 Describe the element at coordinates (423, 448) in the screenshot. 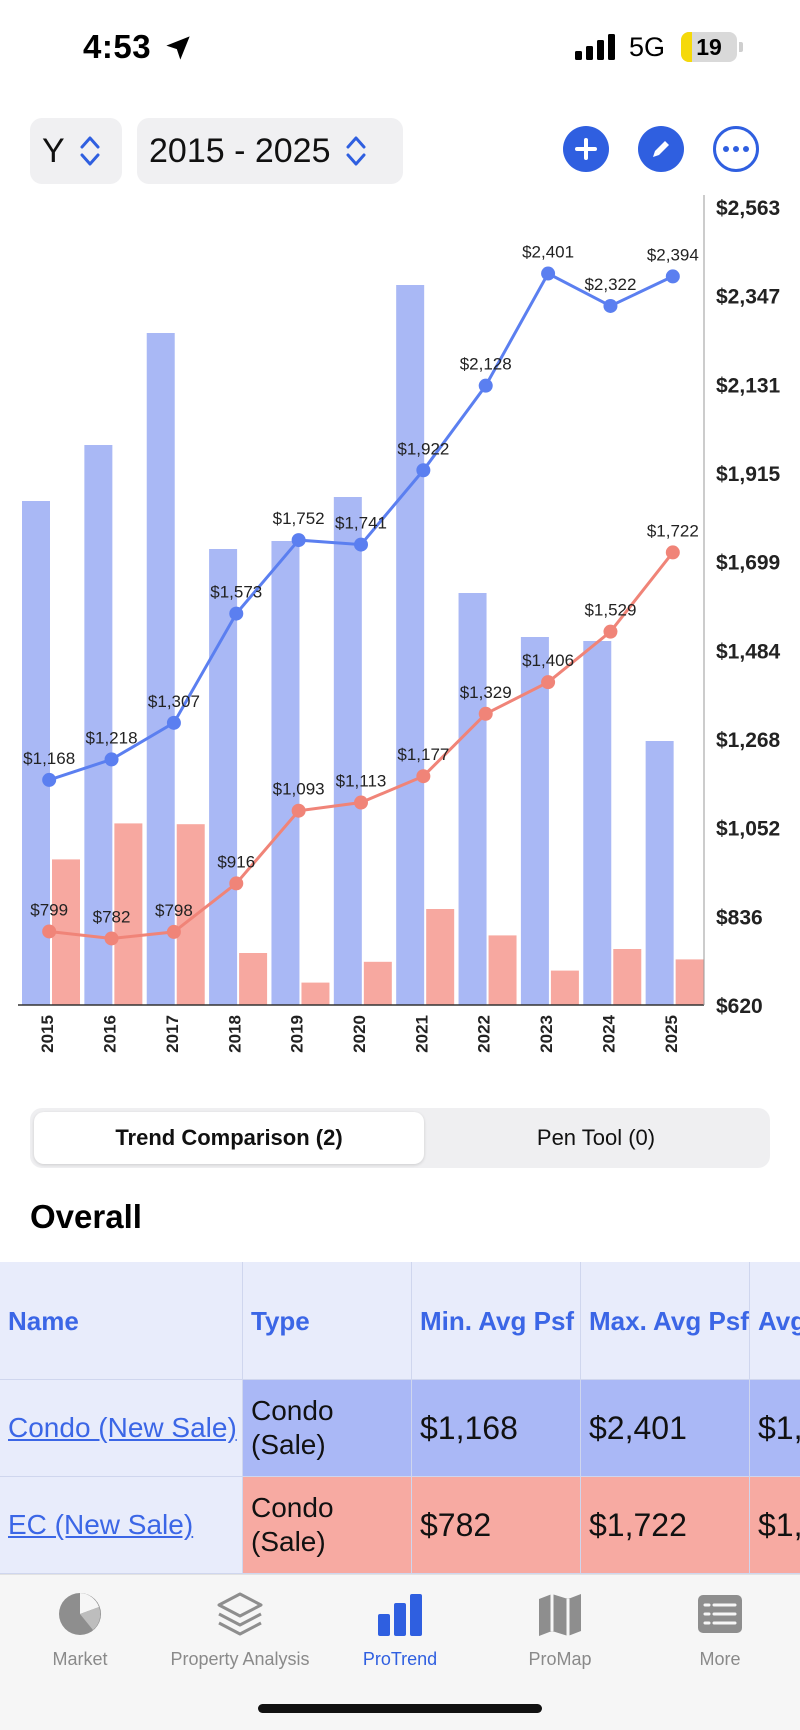

I see `data-label: $1,922` at that location.